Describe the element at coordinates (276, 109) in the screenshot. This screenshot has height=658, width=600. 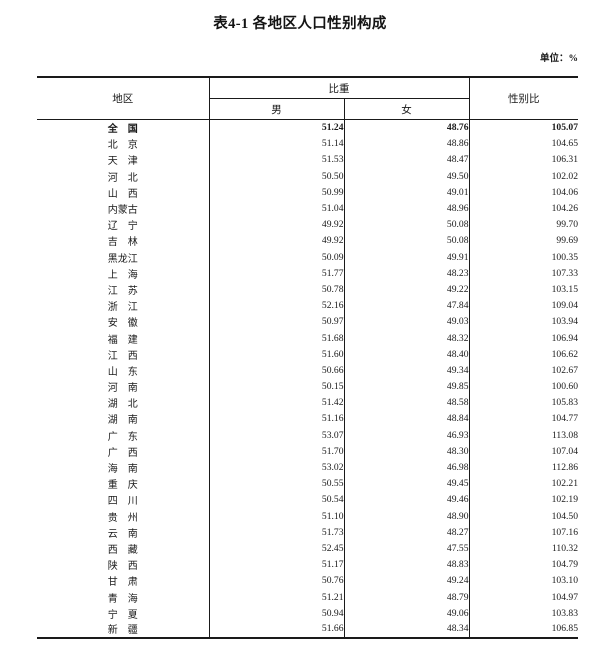
I see `column-header-male: 男` at that location.